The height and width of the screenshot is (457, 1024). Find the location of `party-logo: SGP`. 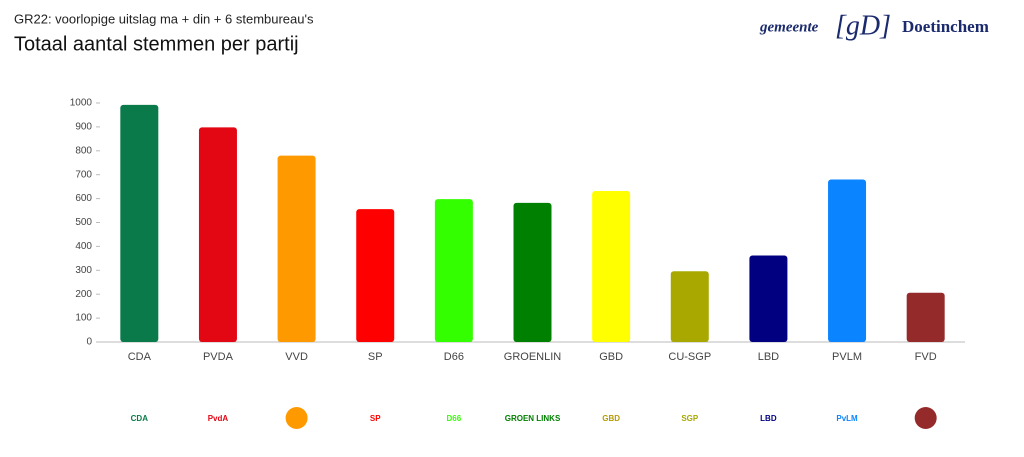

party-logo: SGP is located at coordinates (690, 418).